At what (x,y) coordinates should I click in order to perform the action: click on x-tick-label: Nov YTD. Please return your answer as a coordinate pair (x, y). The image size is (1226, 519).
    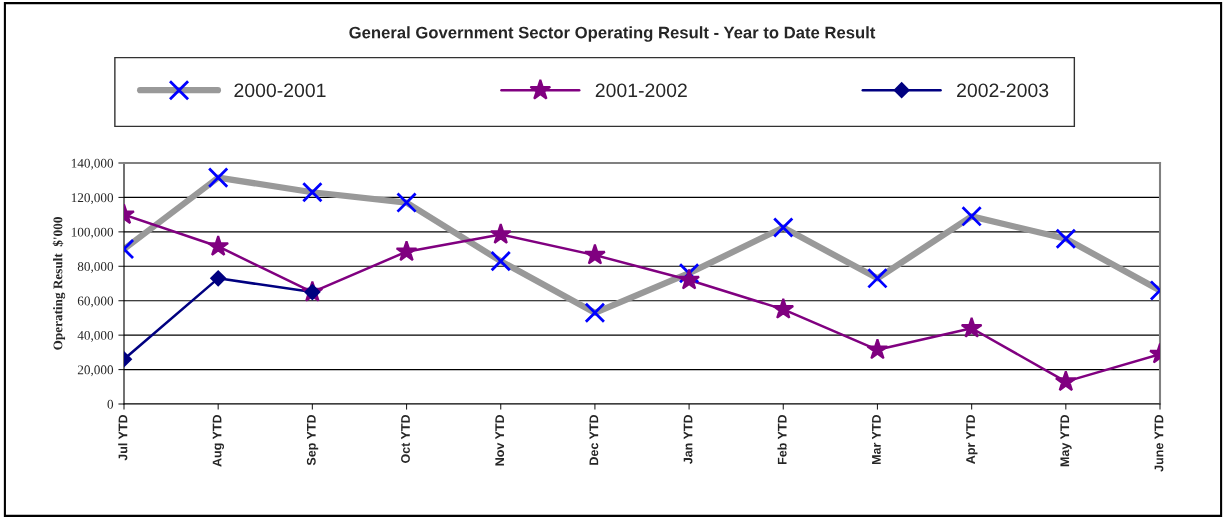
    Looking at the image, I should click on (500, 440).